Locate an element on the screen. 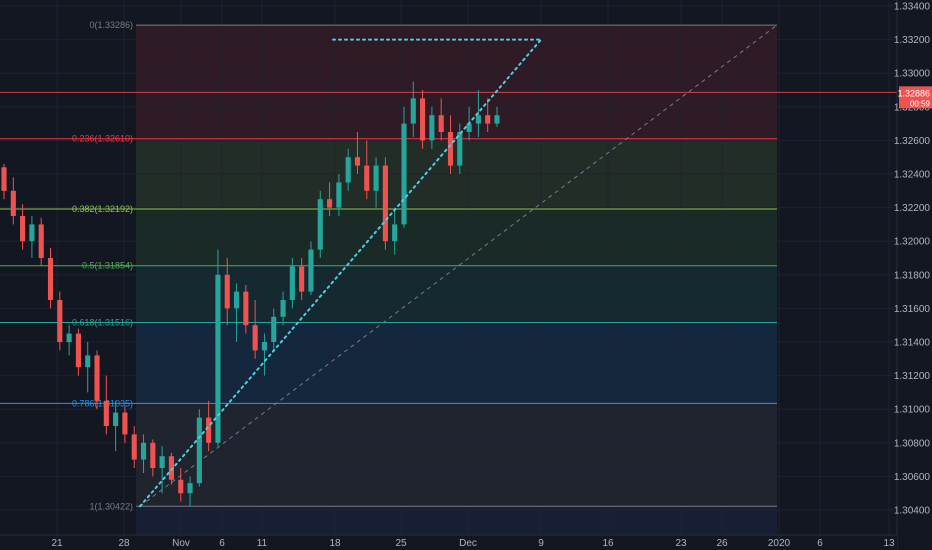  price-axis-tick-label: 1.31800 is located at coordinates (912, 275).